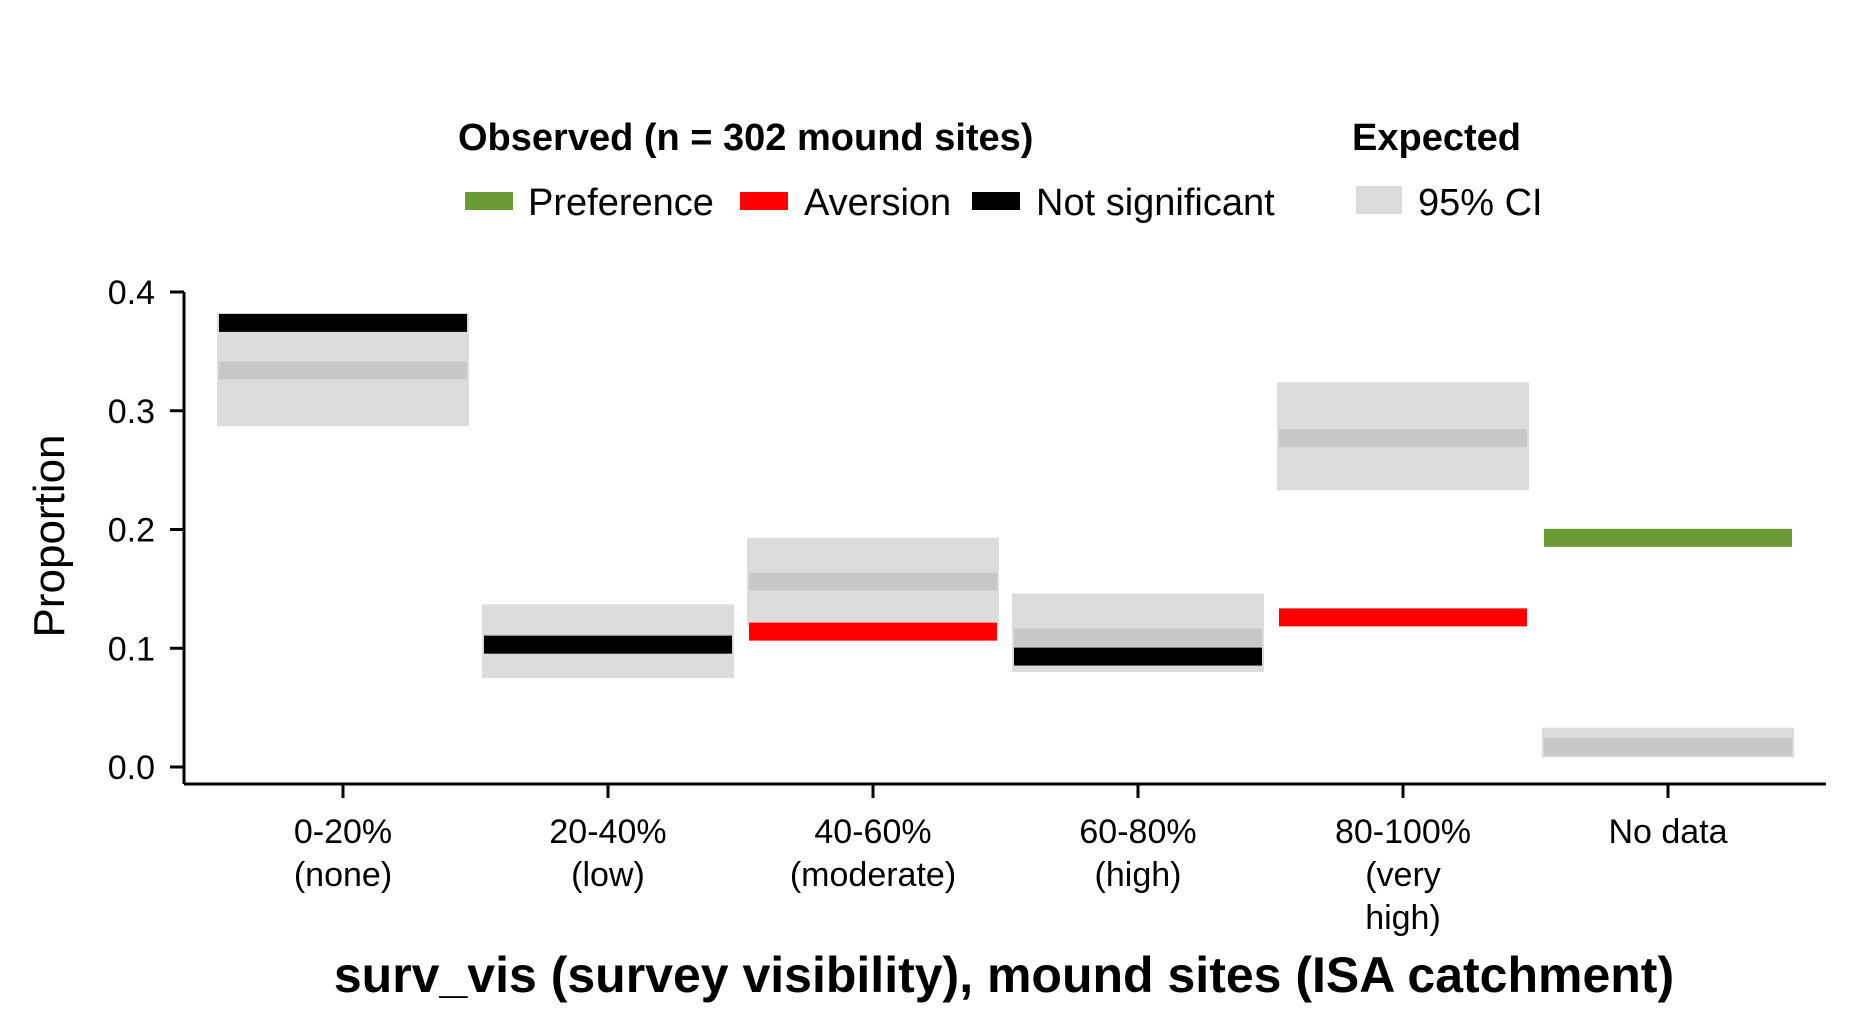 This screenshot has width=1860, height=1020. What do you see at coordinates (745, 138) in the screenshot?
I see `legend-observed-title: Observed (n = 302 mound sites)` at bounding box center [745, 138].